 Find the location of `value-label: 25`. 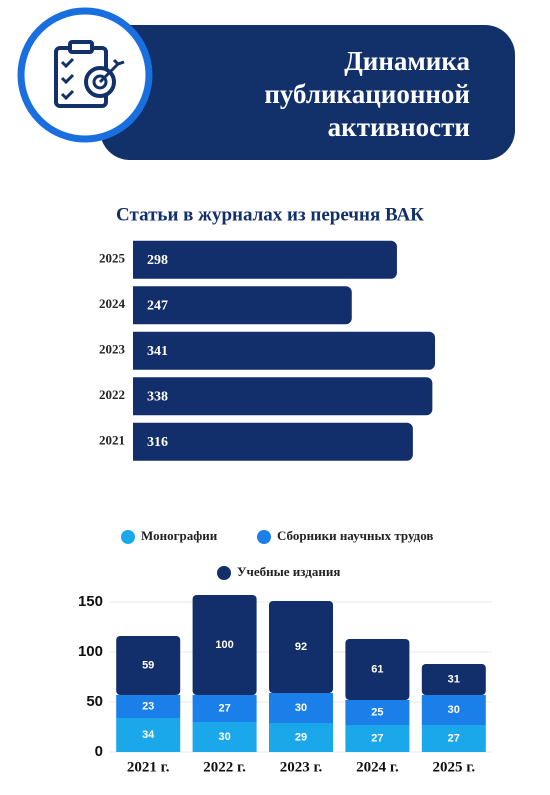

value-label: 25 is located at coordinates (377, 712).